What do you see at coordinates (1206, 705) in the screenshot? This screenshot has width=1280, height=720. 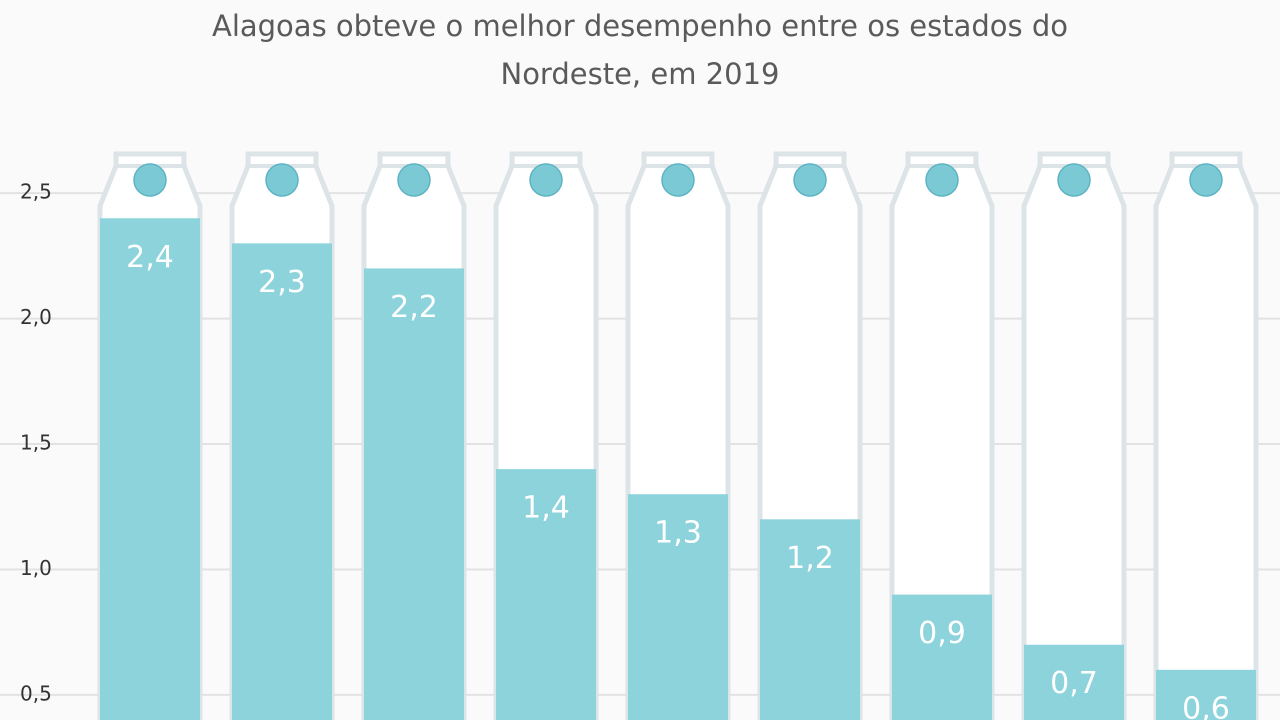 I see `value-label: 0,6` at bounding box center [1206, 705].